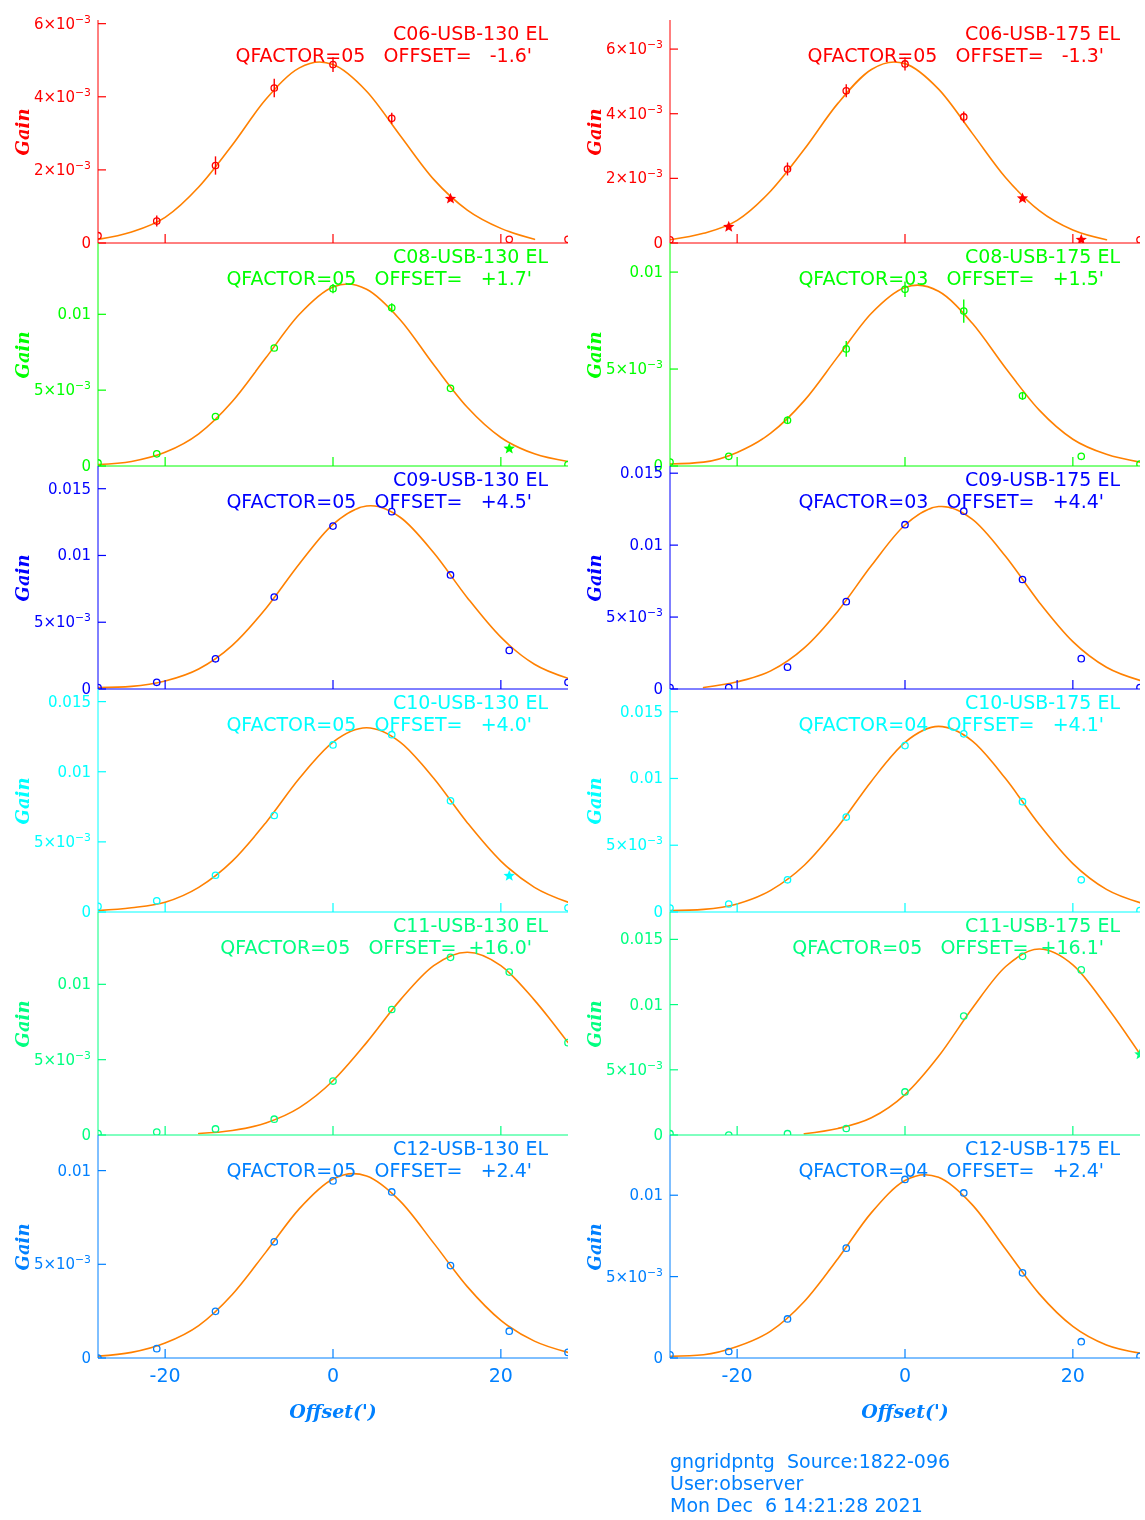  Describe the element at coordinates (905, 1411) in the screenshot. I see `x-axis-title: Offset(')` at that location.